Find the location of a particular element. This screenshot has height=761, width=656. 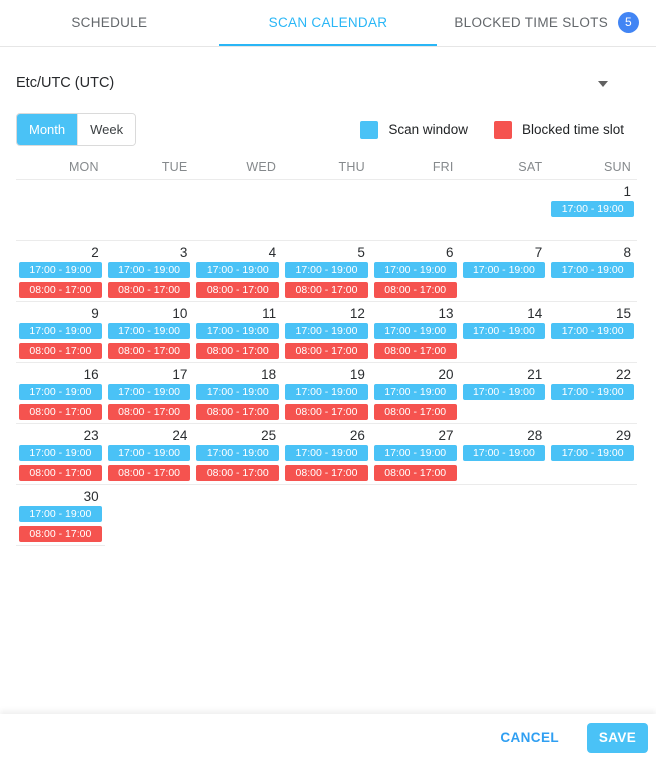

day-cell-16: 16 17:00 - 19:00 08:00 - 17:00 is located at coordinates (60, 393).